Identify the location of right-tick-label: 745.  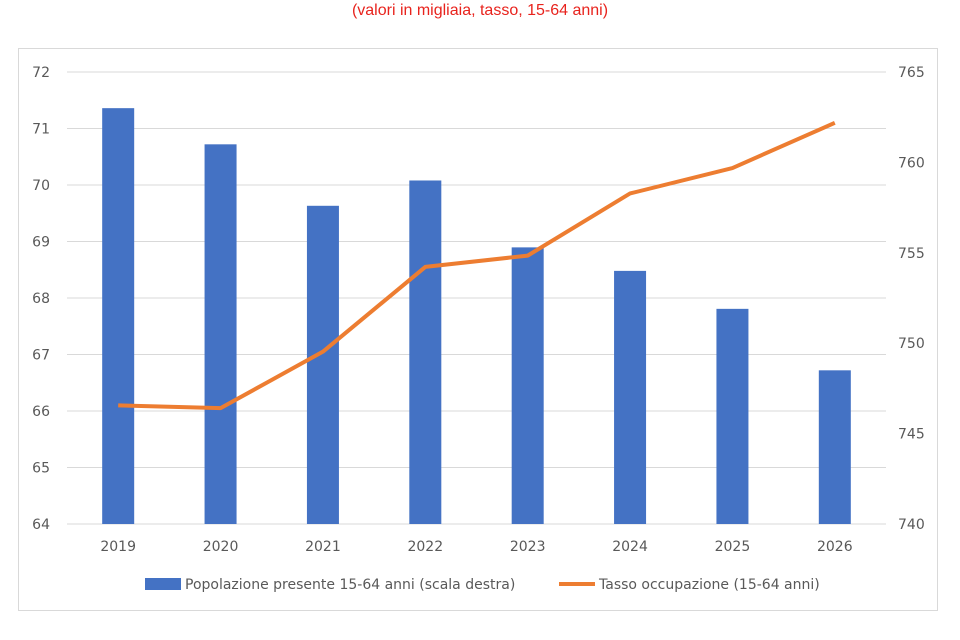
(911, 435).